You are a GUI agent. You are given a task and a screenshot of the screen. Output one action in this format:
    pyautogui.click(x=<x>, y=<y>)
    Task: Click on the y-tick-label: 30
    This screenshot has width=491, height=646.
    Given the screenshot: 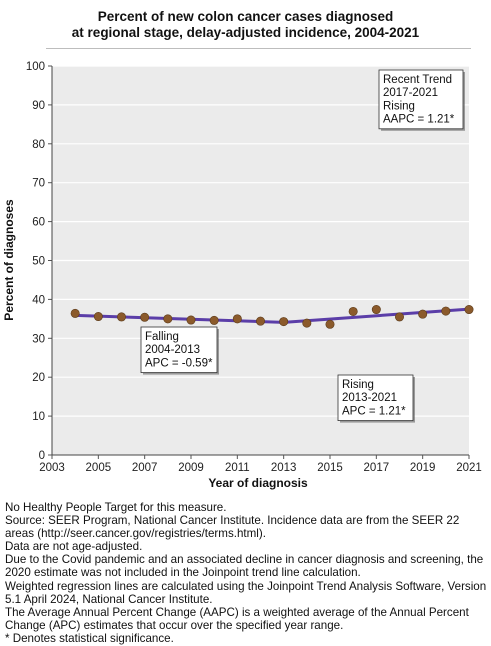 What is the action you would take?
    pyautogui.click(x=38, y=339)
    